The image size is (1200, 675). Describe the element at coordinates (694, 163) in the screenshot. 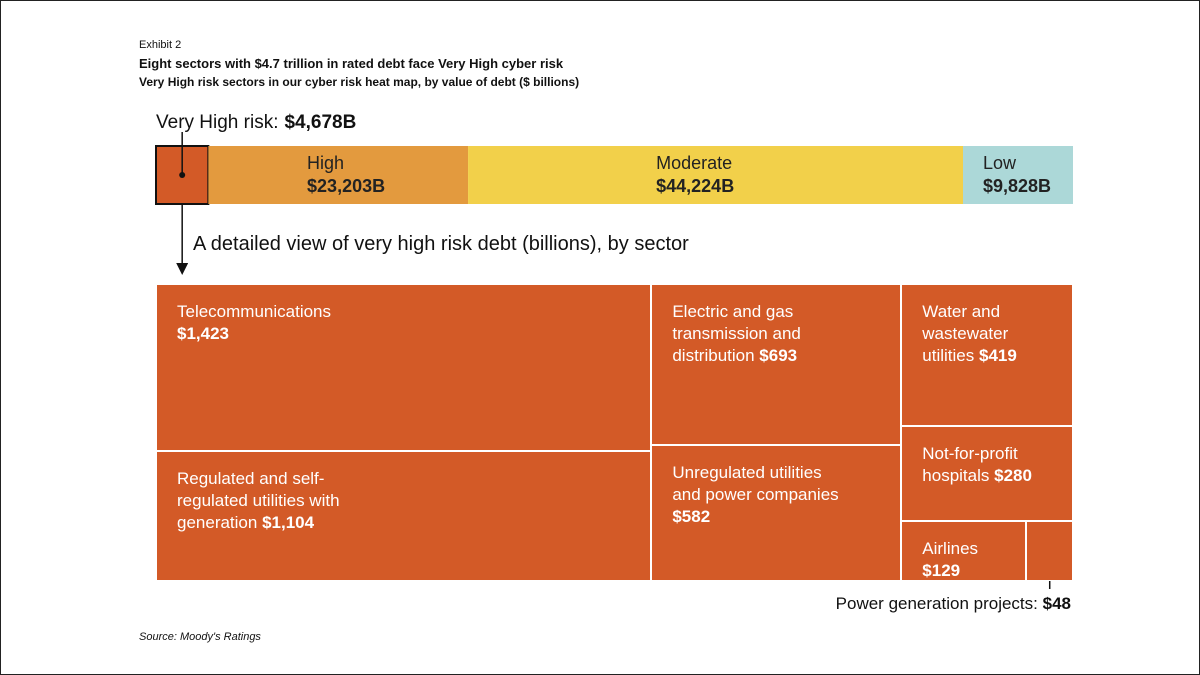

I see `category-label: Moderate` at that location.